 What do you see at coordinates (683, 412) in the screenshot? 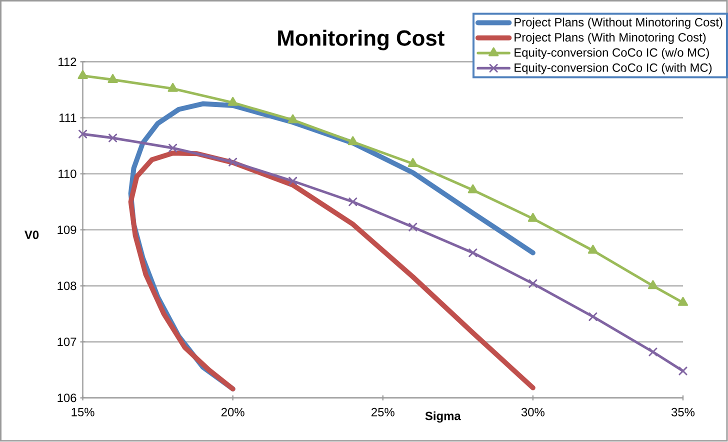
I see `x-tick-label: 35%` at bounding box center [683, 412].